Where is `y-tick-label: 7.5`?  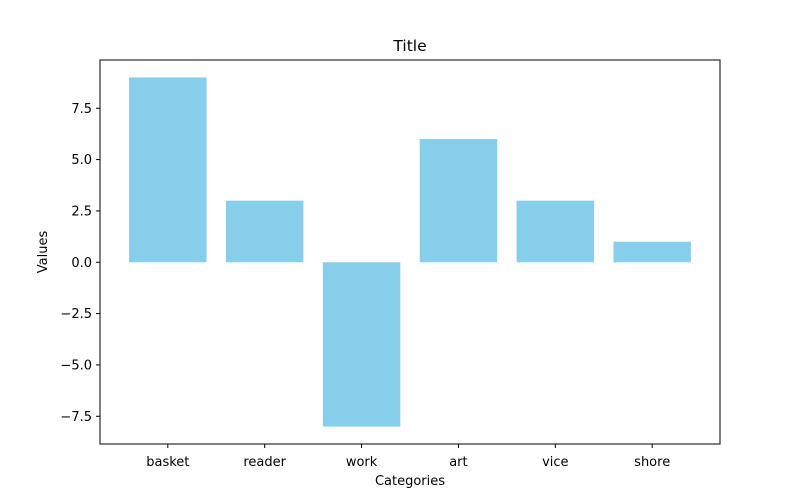
y-tick-label: 7.5 is located at coordinates (81, 109).